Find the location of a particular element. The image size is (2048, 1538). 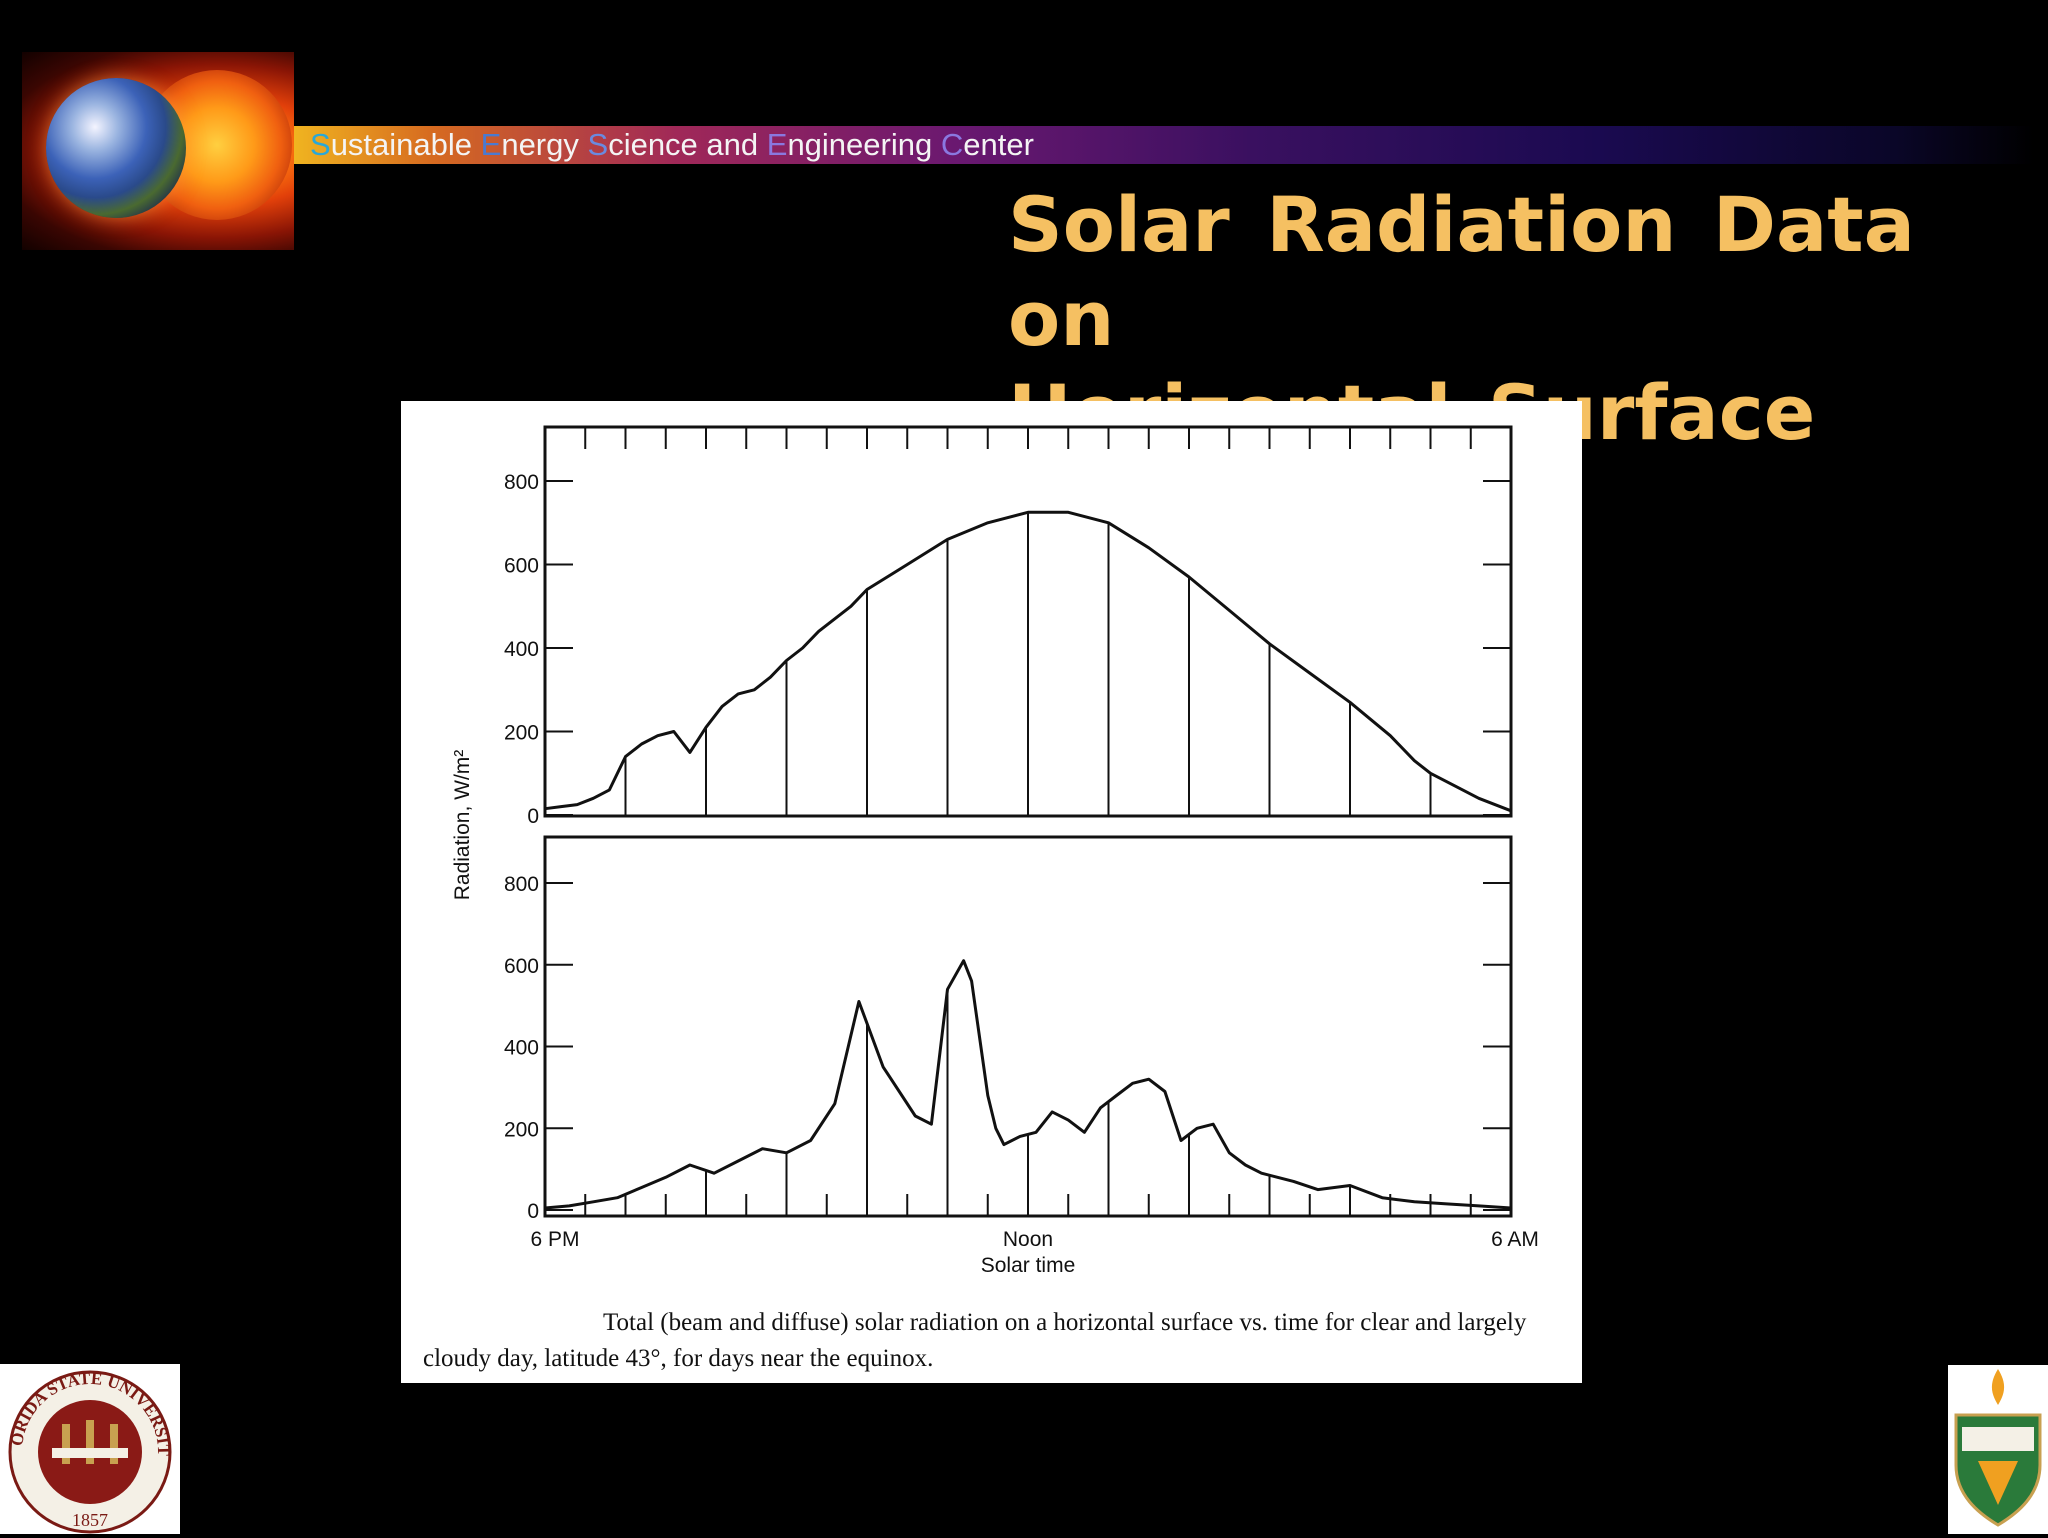

famu-seal-logo is located at coordinates (1998, 1449).